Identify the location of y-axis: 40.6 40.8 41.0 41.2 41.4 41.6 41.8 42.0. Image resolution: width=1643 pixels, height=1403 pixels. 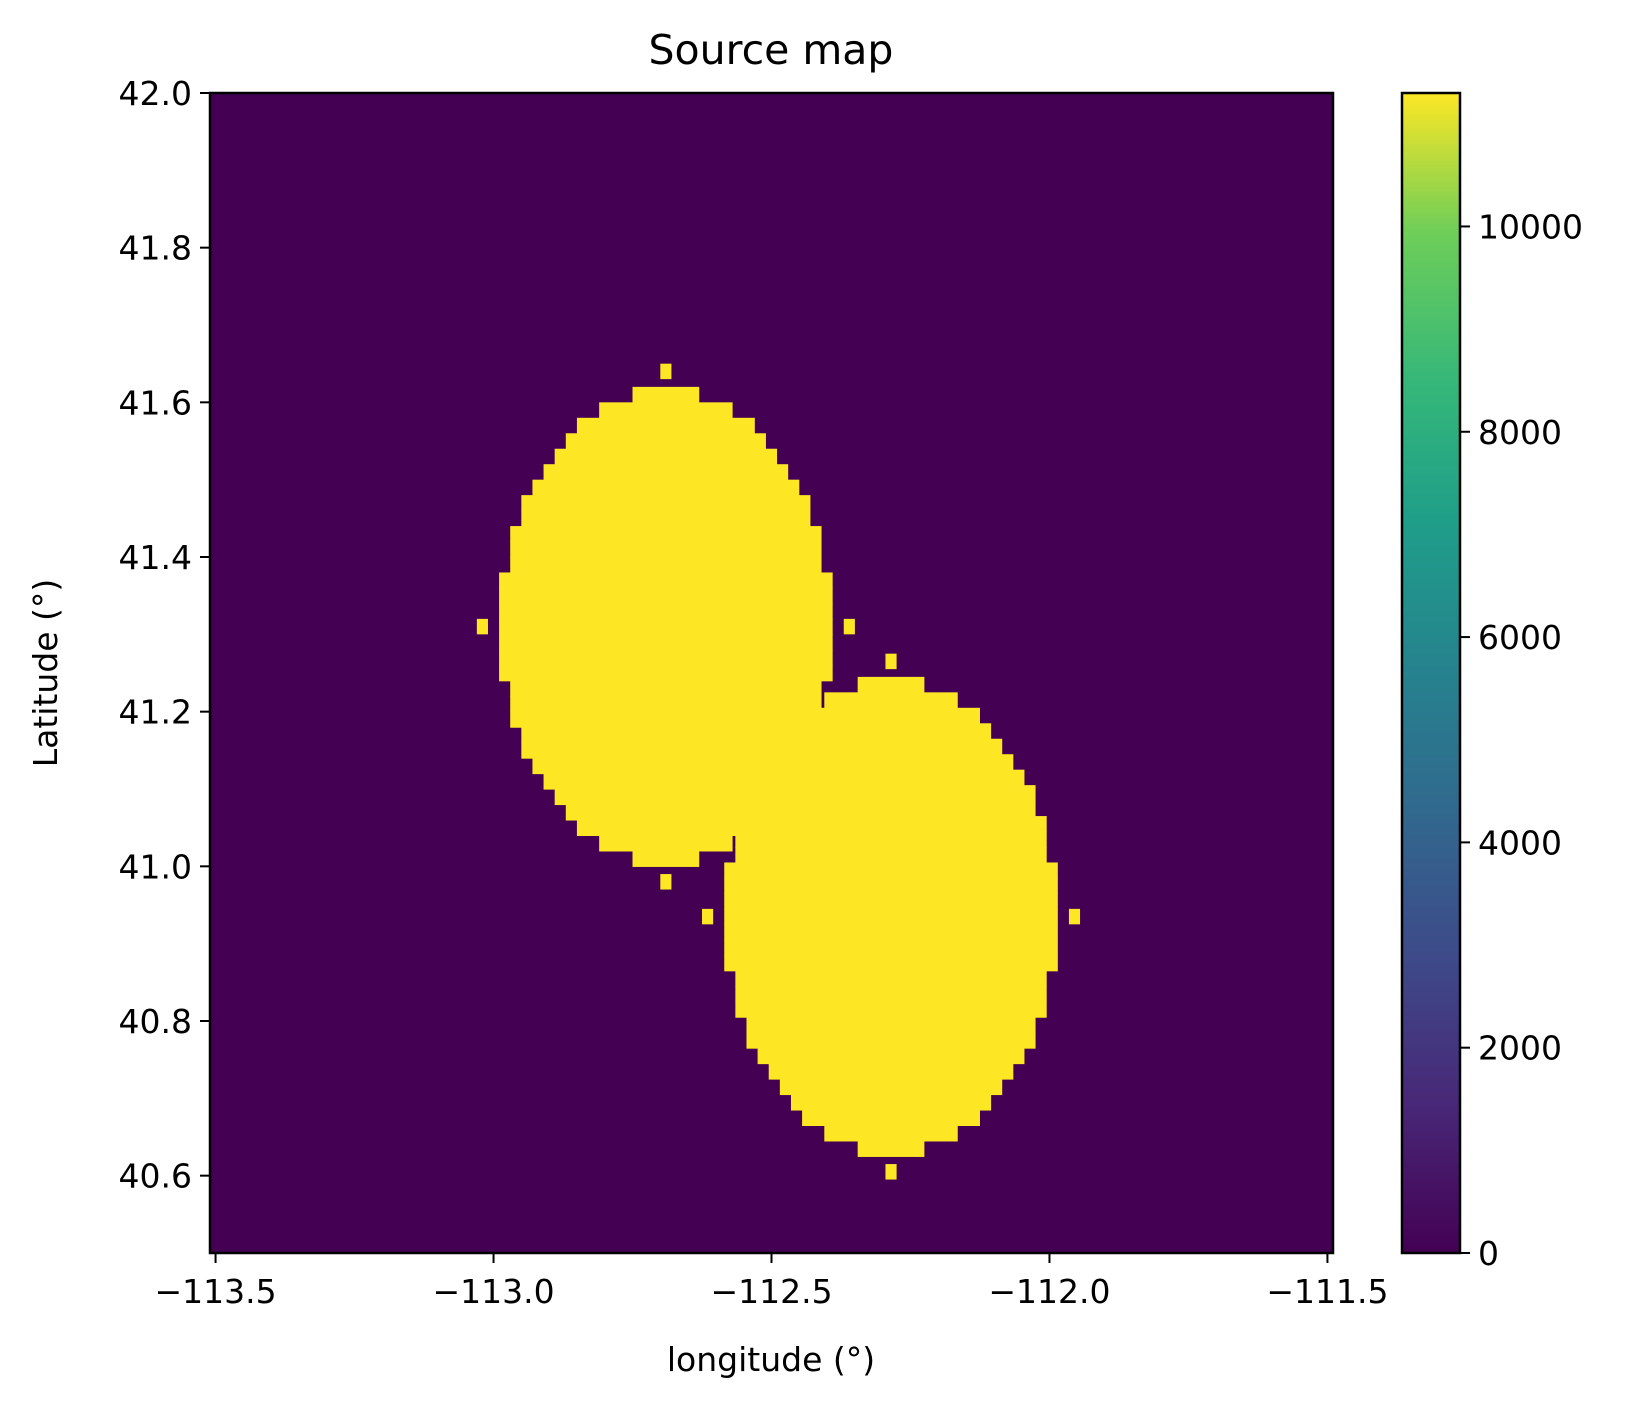
(164, 635).